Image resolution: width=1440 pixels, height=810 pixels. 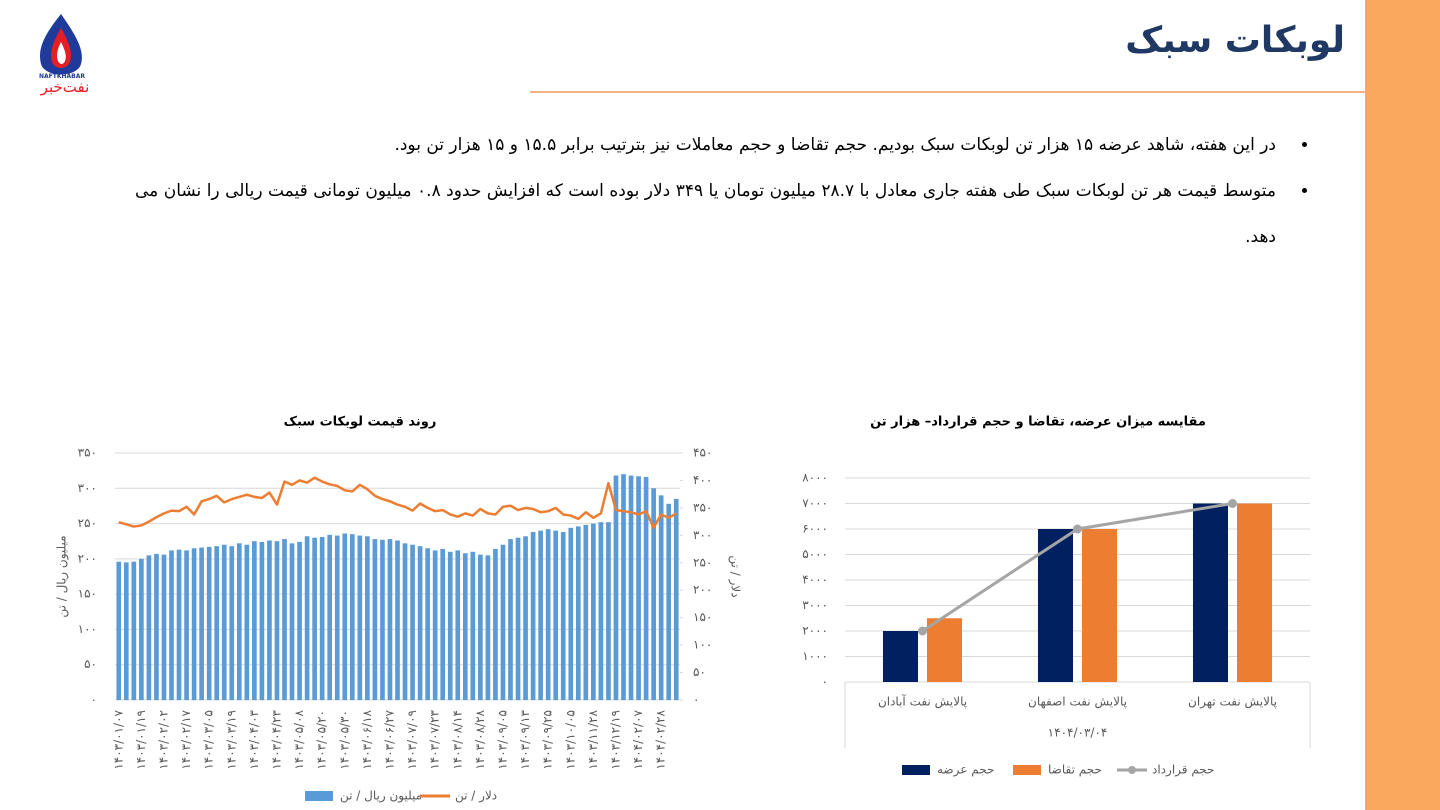 I want to click on y-tick-label: ۸۰۰۰, so click(x=815, y=478).